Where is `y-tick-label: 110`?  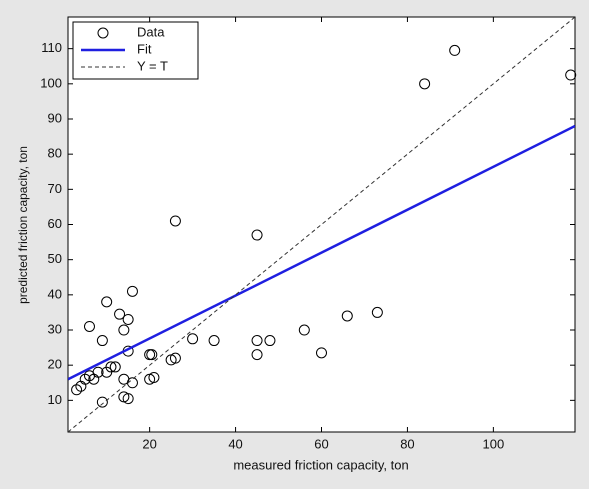 y-tick-label: 110 is located at coordinates (51, 47).